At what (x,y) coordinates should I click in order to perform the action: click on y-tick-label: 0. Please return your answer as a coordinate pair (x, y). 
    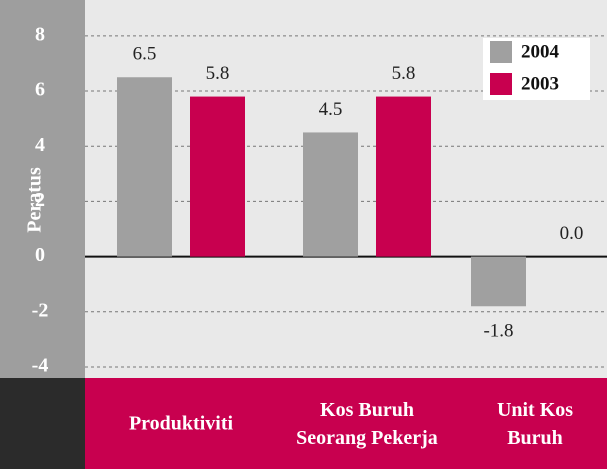
    Looking at the image, I should click on (40, 255).